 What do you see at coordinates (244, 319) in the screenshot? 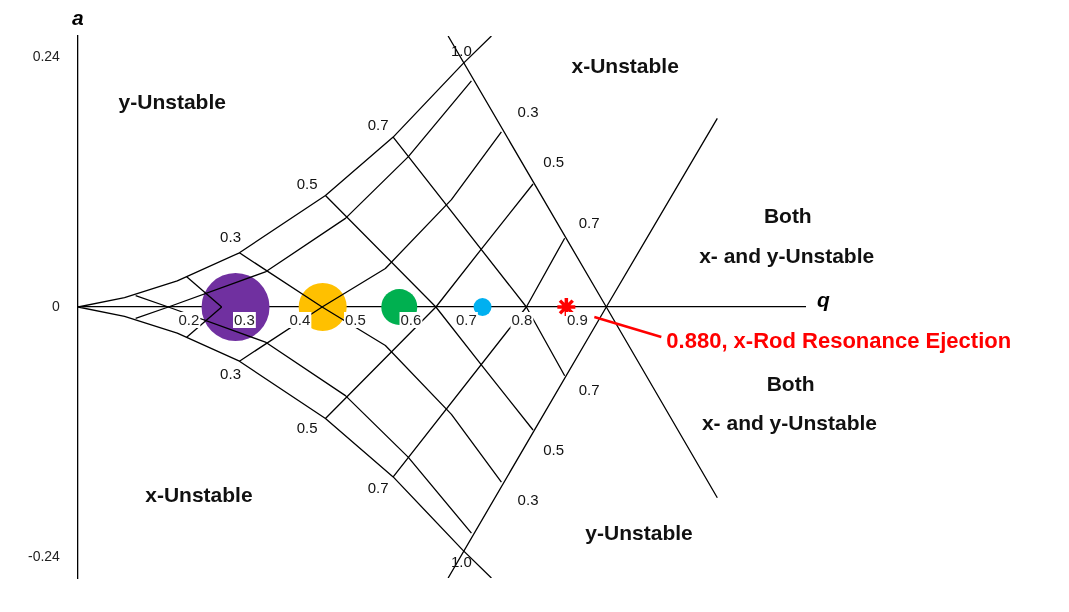
I see `x-tick-label: 0.3` at bounding box center [244, 319].